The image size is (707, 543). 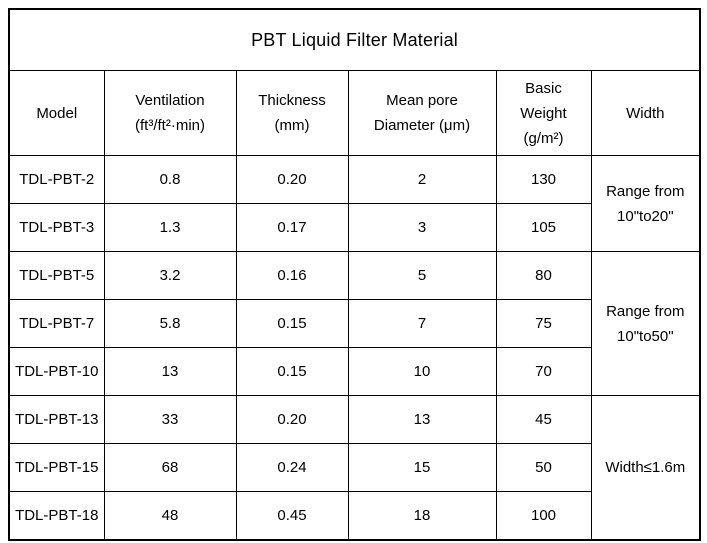 I want to click on header-line: Basic, so click(x=543, y=88).